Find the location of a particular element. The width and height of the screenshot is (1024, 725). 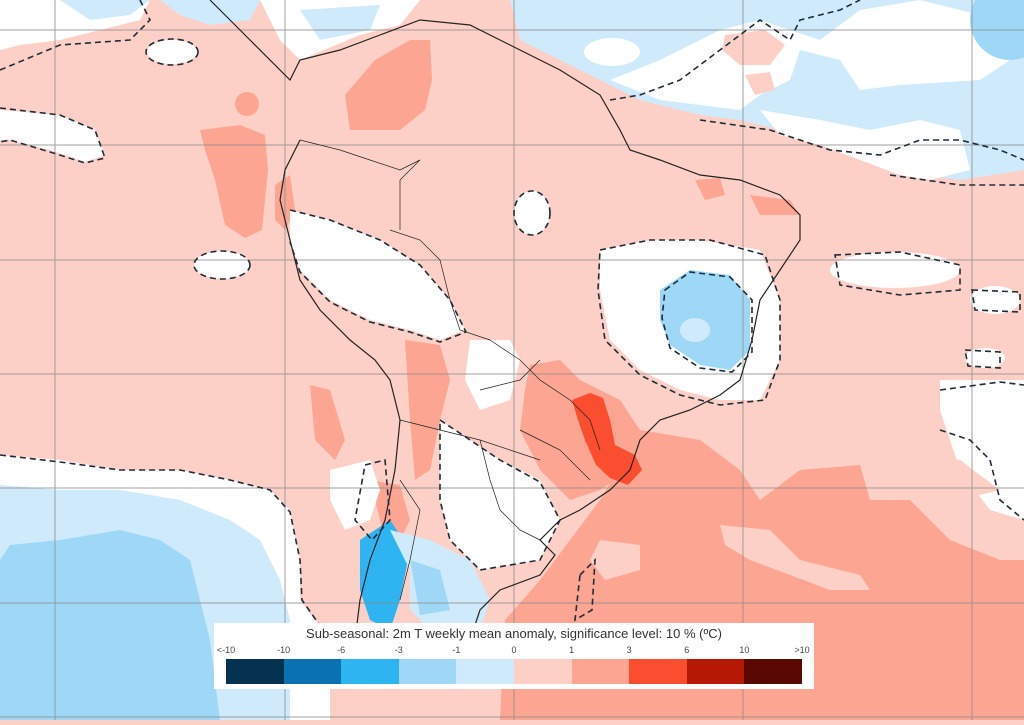

tick-label: 1 is located at coordinates (572, 650).